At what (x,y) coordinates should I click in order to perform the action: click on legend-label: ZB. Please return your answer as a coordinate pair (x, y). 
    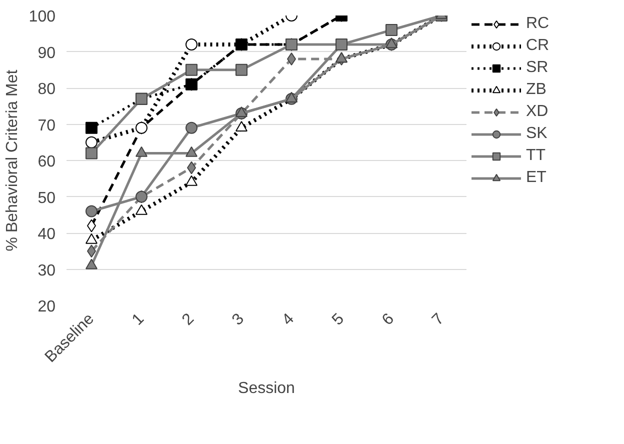
    Looking at the image, I should click on (536, 90).